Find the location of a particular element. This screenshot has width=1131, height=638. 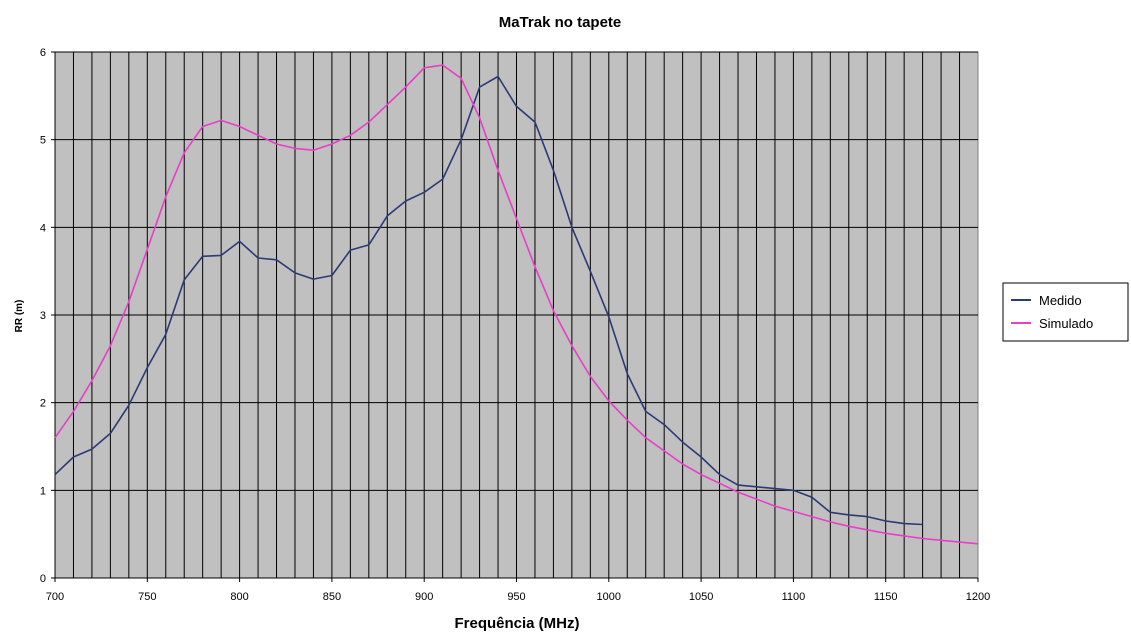

x-tick-label: 900 is located at coordinates (424, 597).